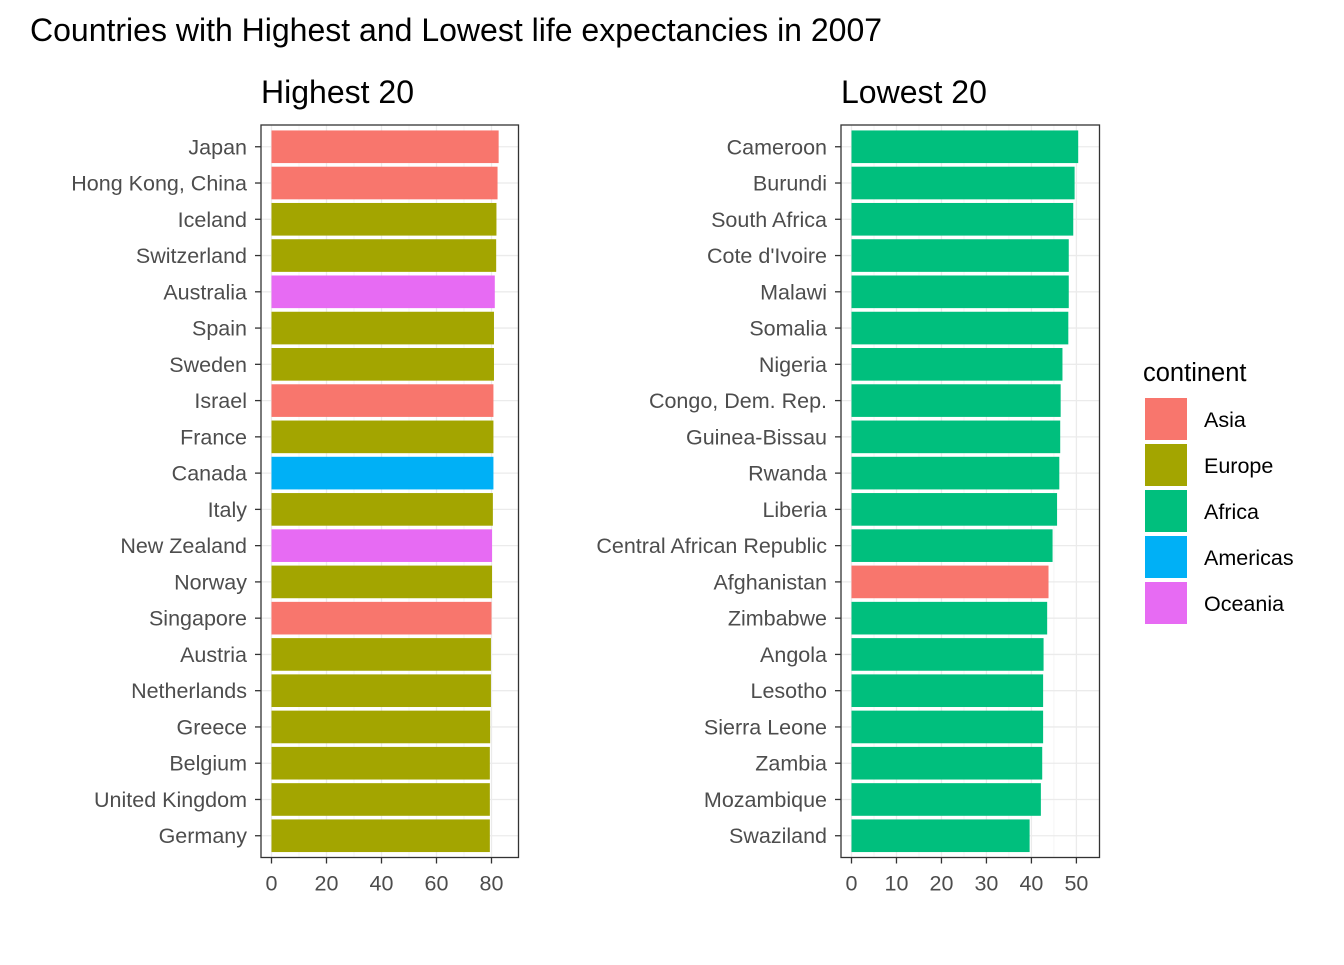 The width and height of the screenshot is (1344, 965). Describe the element at coordinates (380, 836) in the screenshot. I see `bar-germany` at that location.